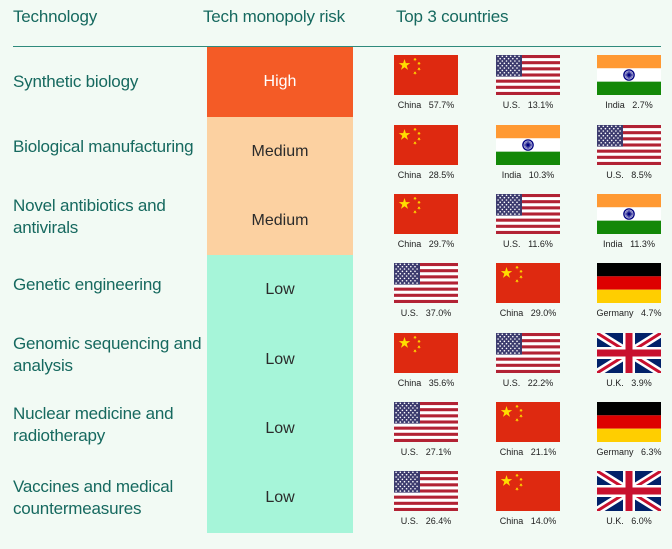 The height and width of the screenshot is (549, 672). What do you see at coordinates (103, 146) in the screenshot?
I see `technology-label: Biological manufacturing` at bounding box center [103, 146].